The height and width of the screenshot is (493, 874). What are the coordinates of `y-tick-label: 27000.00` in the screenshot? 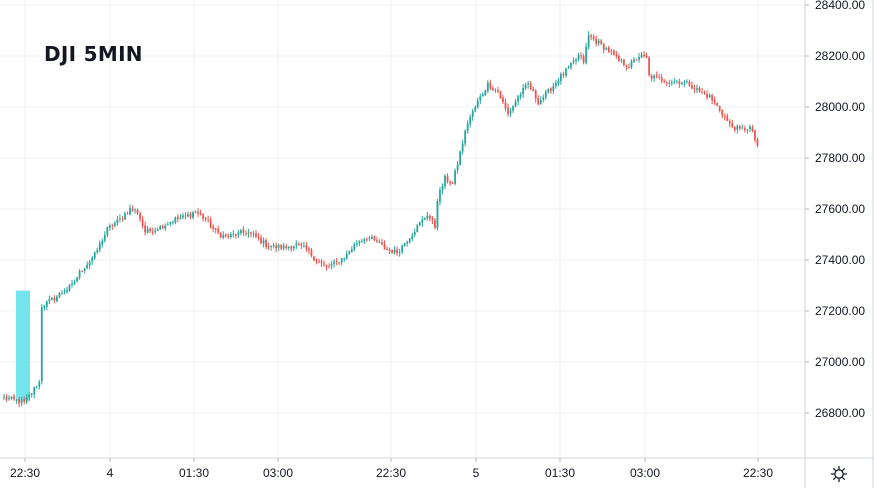 It's located at (840, 362).